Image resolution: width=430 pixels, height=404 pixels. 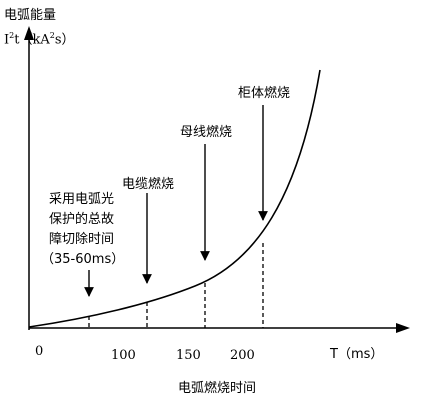 What do you see at coordinates (357, 354) in the screenshot?
I see `x-axis-unit: T（ms）` at bounding box center [357, 354].